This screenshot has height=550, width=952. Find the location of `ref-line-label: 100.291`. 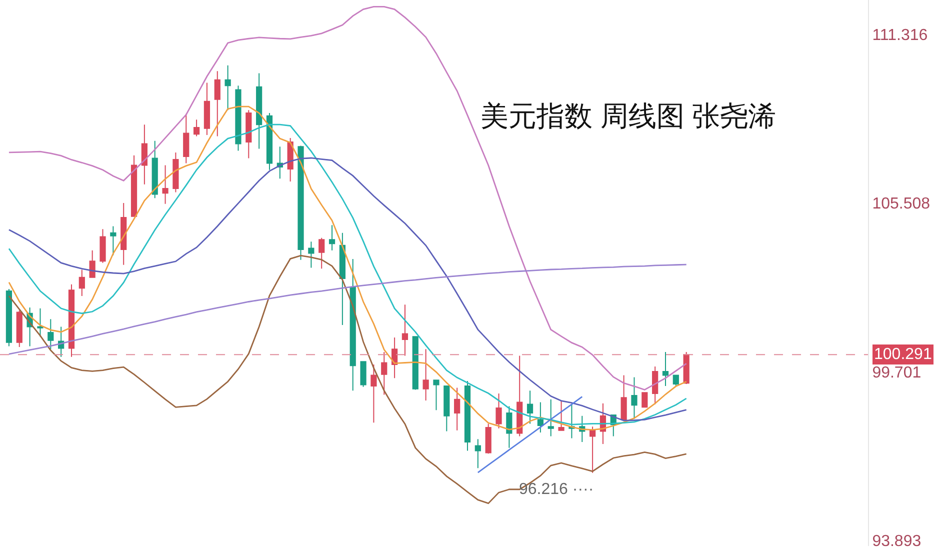

ref-line-label: 100.291 is located at coordinates (903, 354).